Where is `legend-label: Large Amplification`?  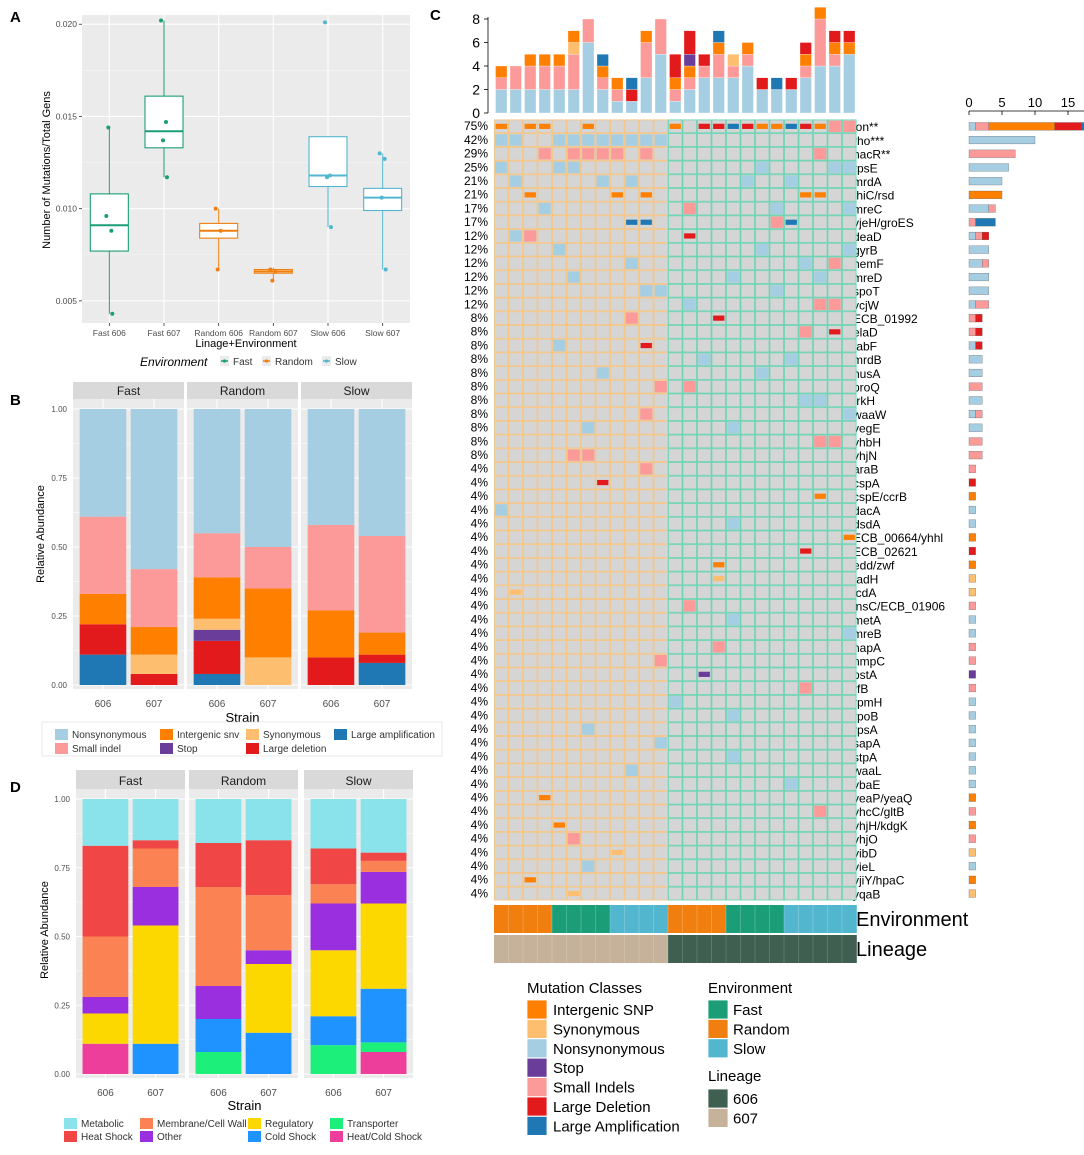 legend-label: Large Amplification is located at coordinates (616, 1126).